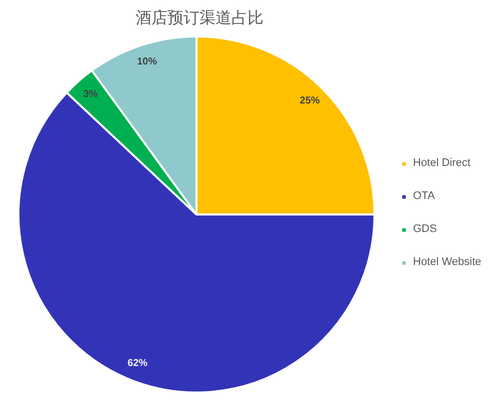 The width and height of the screenshot is (502, 414). What do you see at coordinates (441, 163) in the screenshot?
I see `legend-label: Hotel Direct` at bounding box center [441, 163].